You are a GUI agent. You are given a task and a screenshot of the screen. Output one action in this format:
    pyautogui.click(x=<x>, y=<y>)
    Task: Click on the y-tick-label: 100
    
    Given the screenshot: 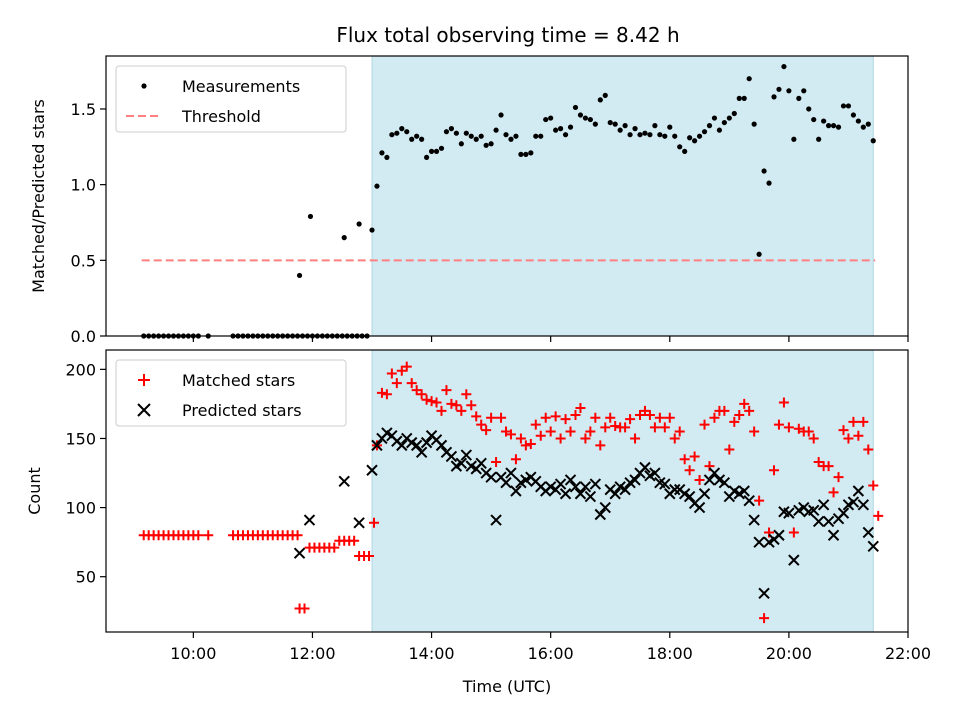 What is the action you would take?
    pyautogui.click(x=80, y=508)
    